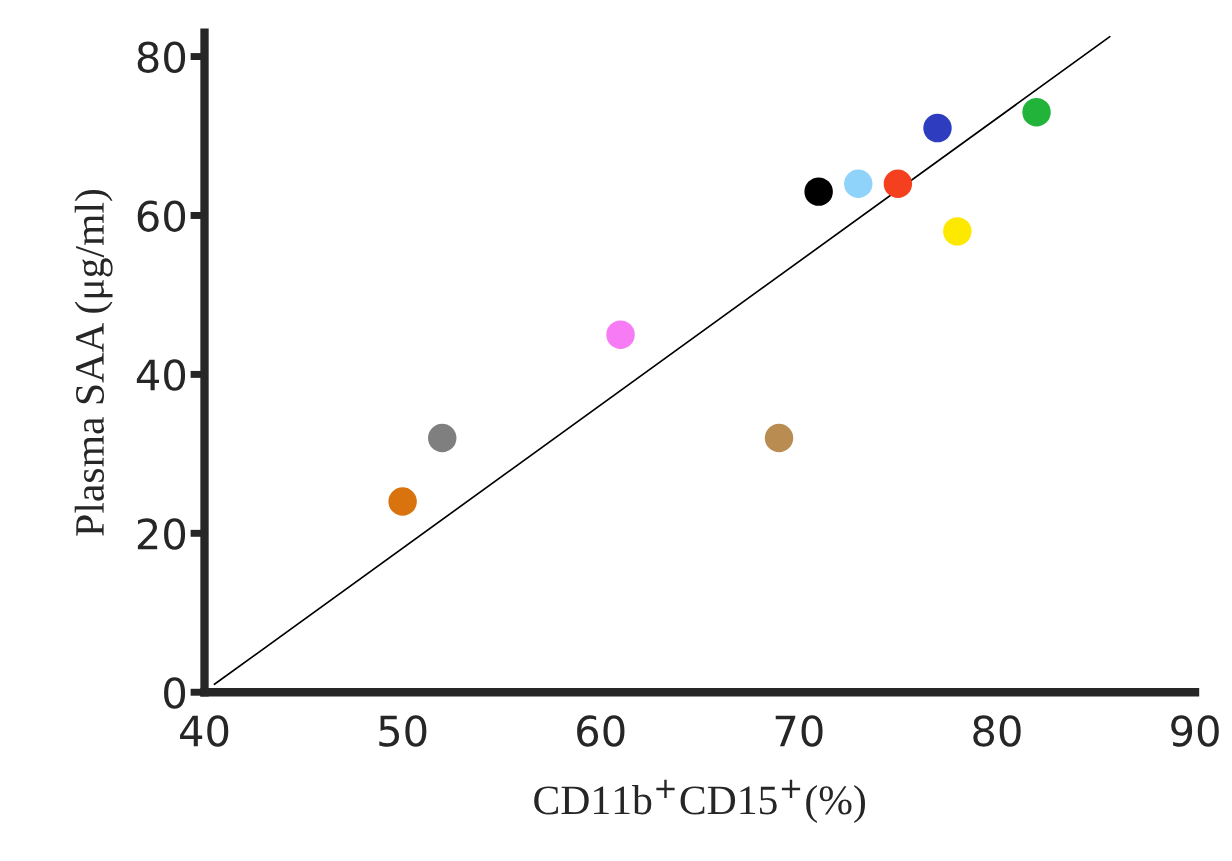 The width and height of the screenshot is (1232, 861). I want to click on x-tick-label: 50, so click(403, 731).